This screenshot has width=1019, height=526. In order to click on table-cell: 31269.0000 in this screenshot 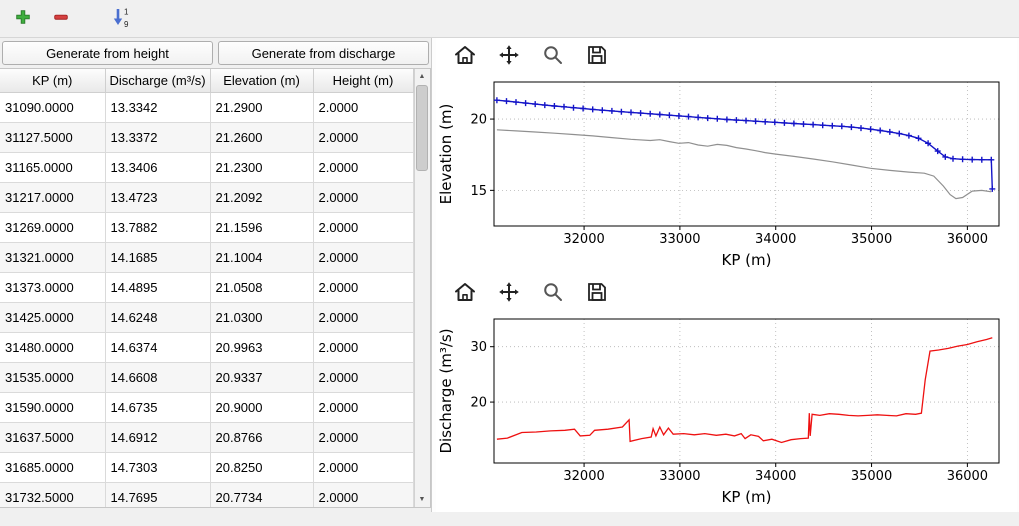, I will do `click(53, 227)`.